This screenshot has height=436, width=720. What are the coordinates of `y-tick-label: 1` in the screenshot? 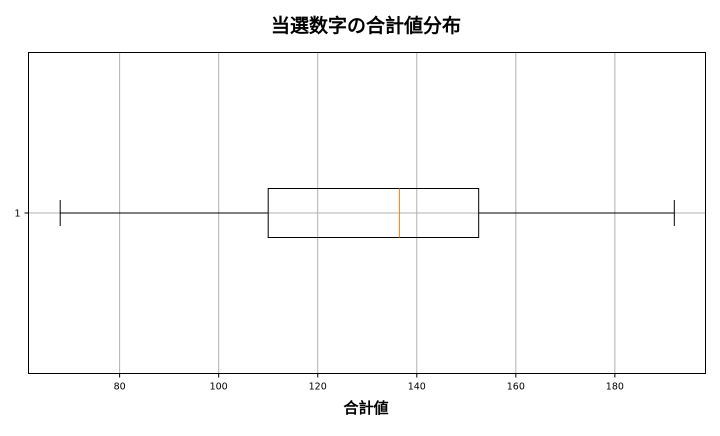 It's located at (17, 214).